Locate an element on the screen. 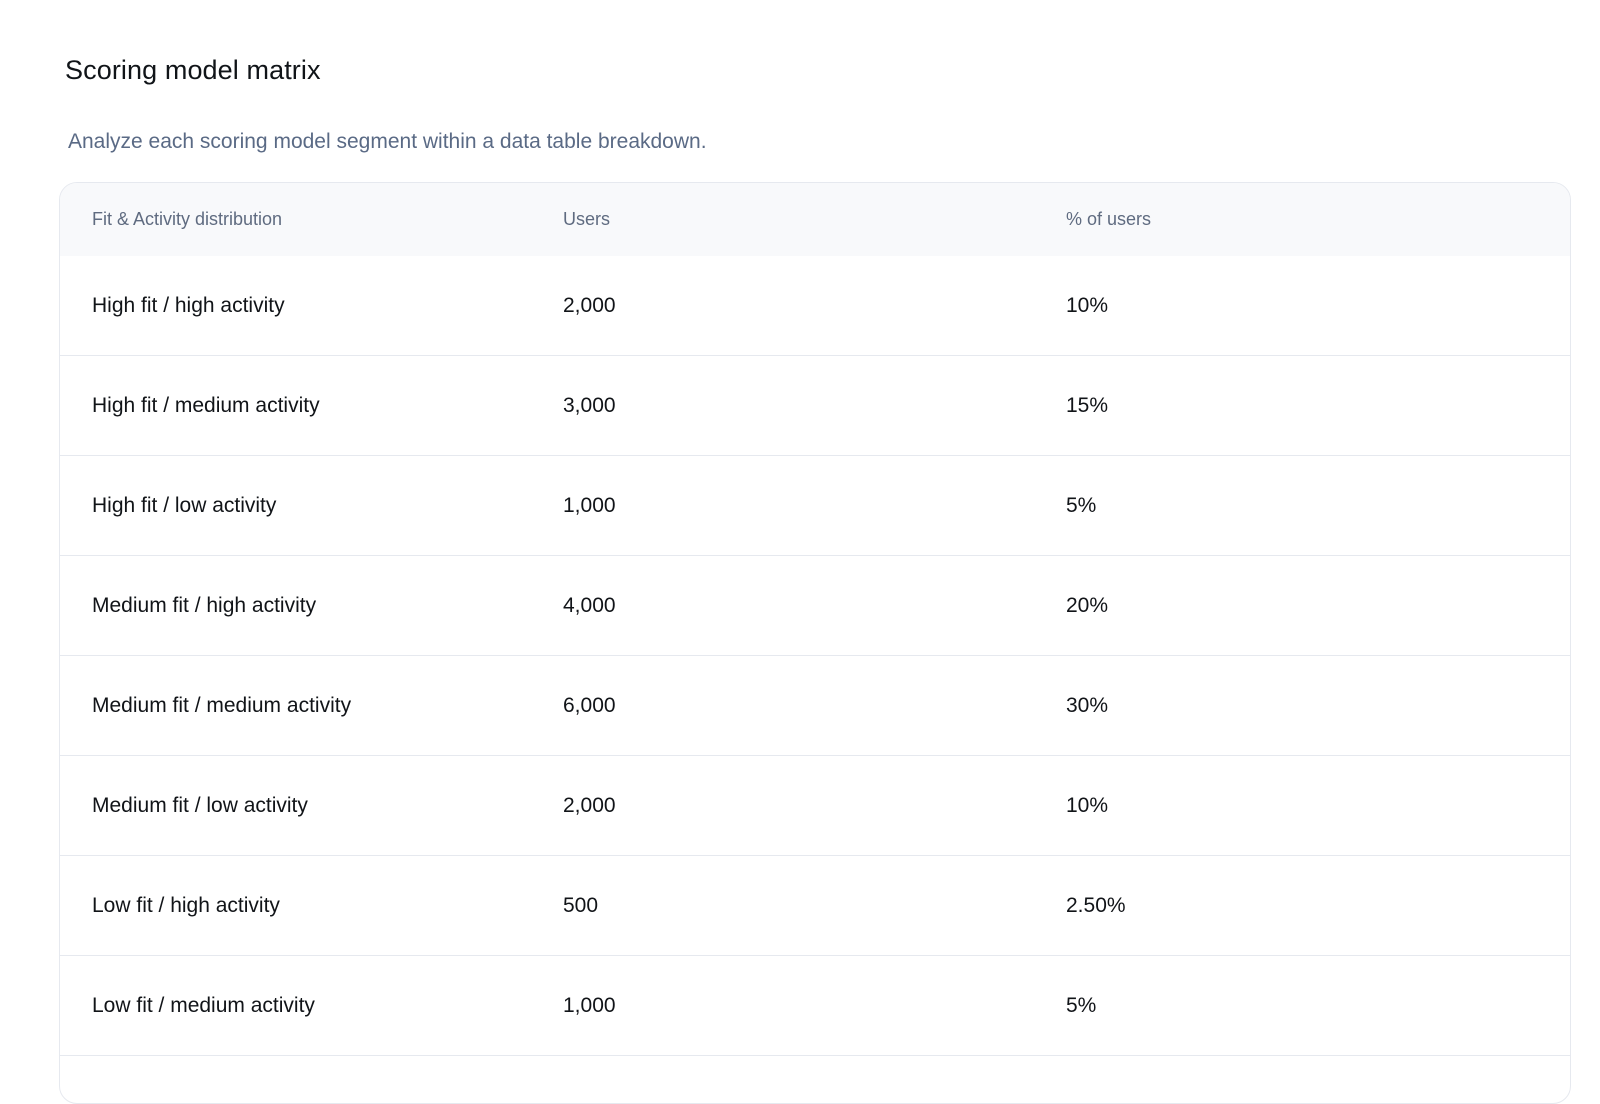  table-row: Low fit / medium activity 1,000 5% is located at coordinates (815, 1005).